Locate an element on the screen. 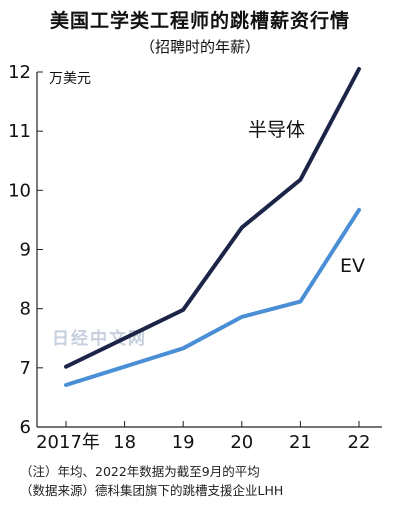 This screenshot has height=505, width=400. x-tick-label: 2017年 is located at coordinates (68, 442).